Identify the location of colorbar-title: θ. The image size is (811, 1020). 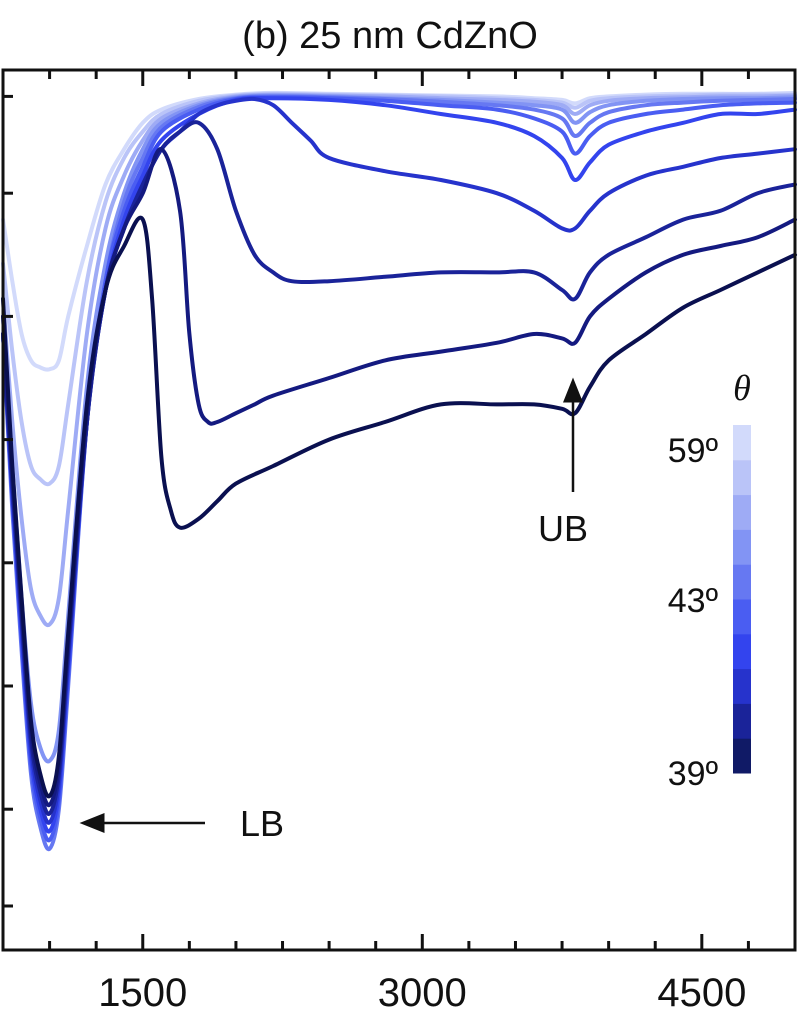
(742, 388).